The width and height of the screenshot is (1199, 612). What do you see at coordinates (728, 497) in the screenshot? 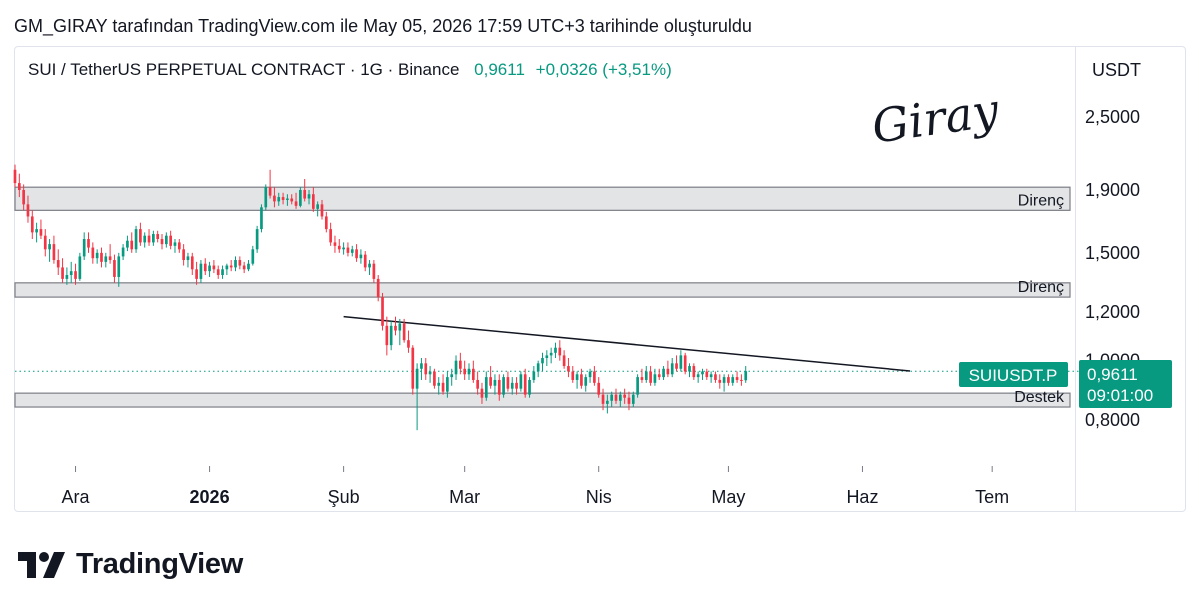
I see `x-tick-label: May` at bounding box center [728, 497].